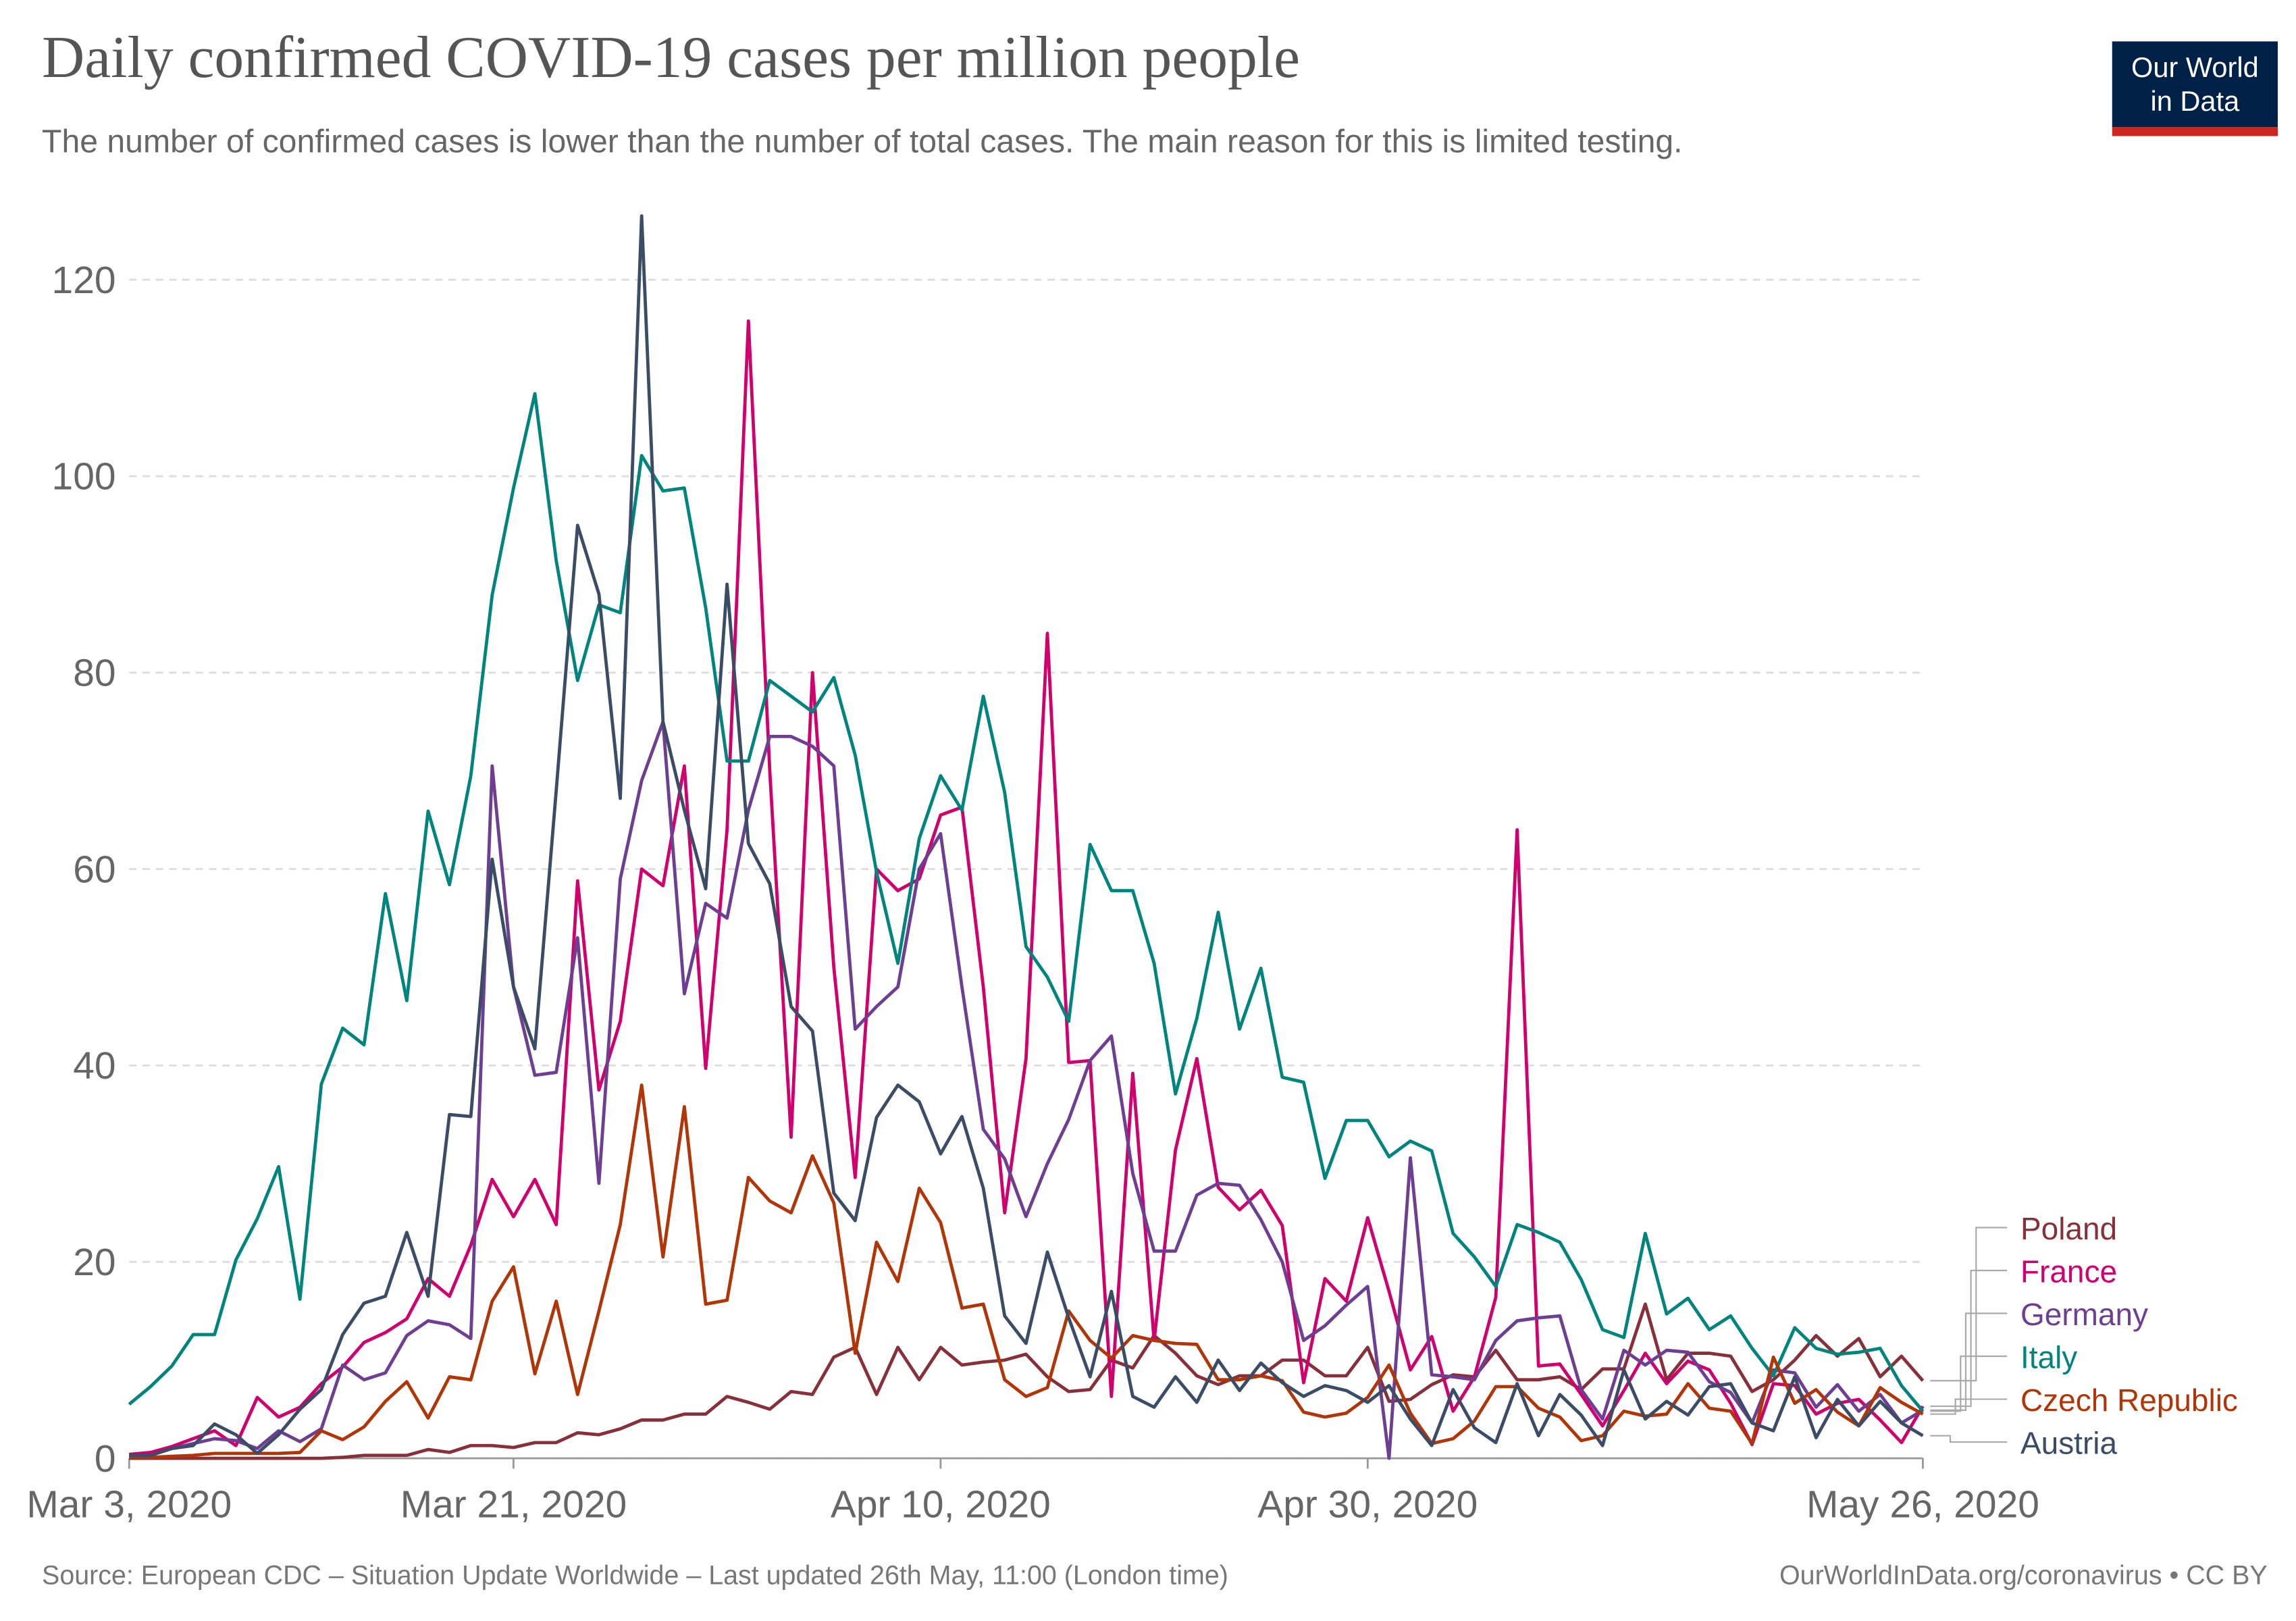 The width and height of the screenshot is (2296, 1621). What do you see at coordinates (2195, 131) in the screenshot?
I see `logo-bar` at bounding box center [2195, 131].